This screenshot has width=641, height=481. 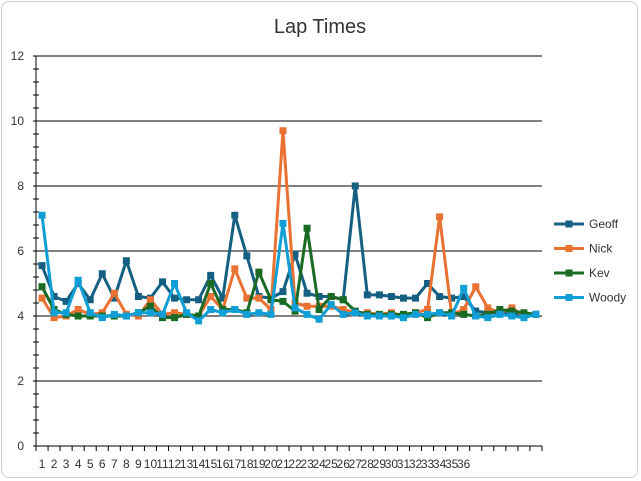 What do you see at coordinates (66, 464) in the screenshot?
I see `x-tick-label: 3` at bounding box center [66, 464].